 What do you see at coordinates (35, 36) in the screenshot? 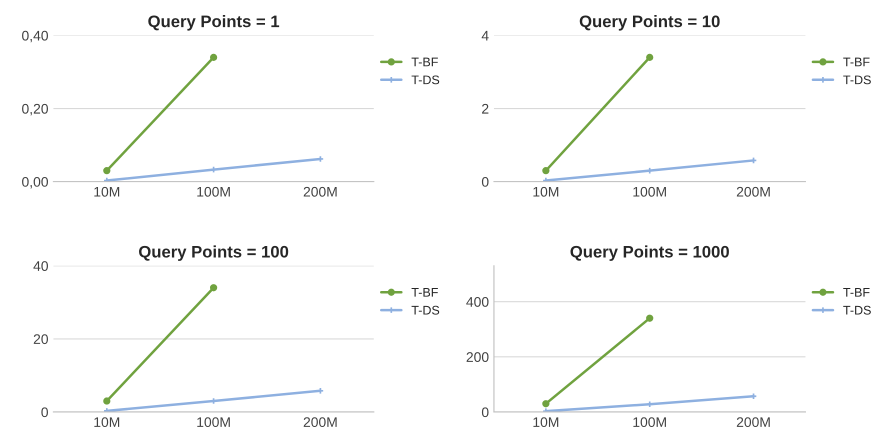
I see `y-tick-label: 0,40` at bounding box center [35, 36].